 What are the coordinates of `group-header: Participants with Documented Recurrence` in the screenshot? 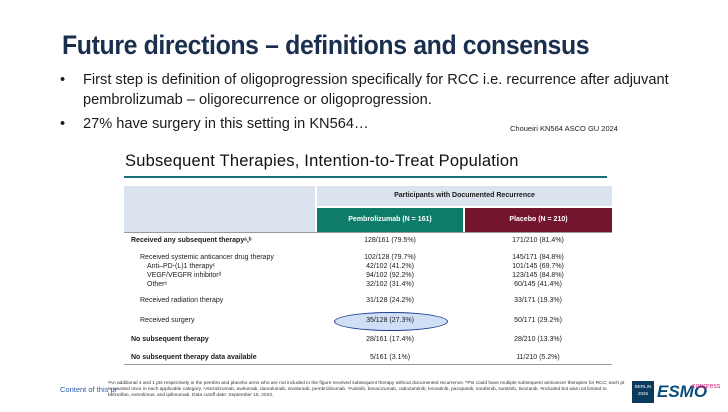 It's located at (464, 196).